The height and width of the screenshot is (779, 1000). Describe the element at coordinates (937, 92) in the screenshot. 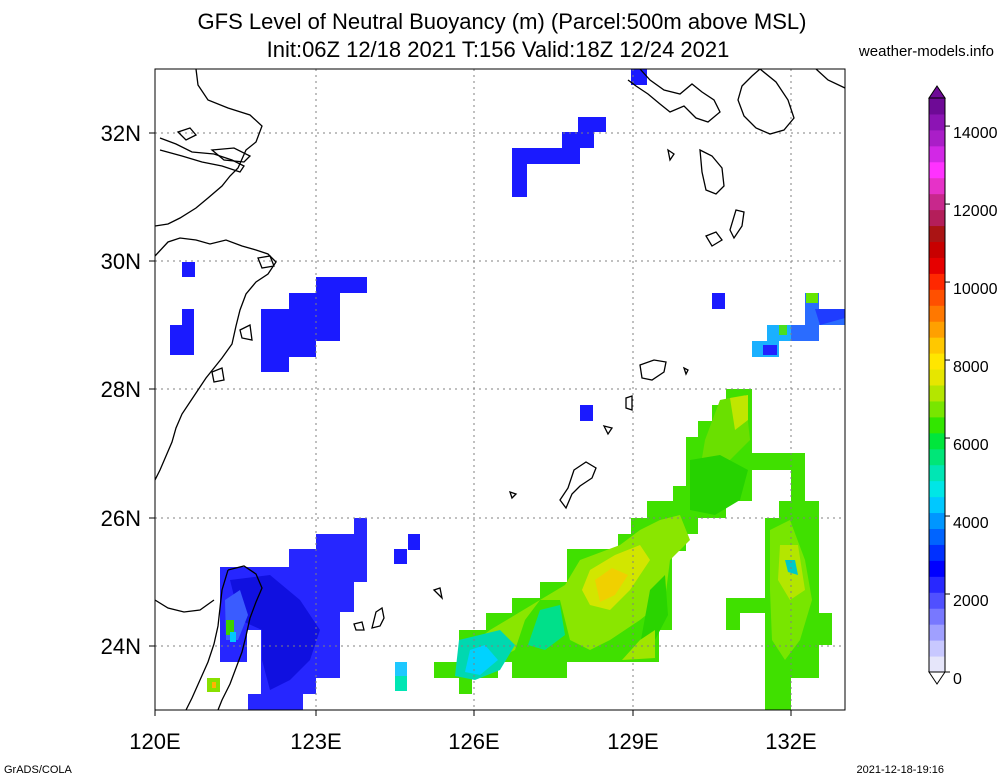

I see `colorbar-max-arrow` at that location.